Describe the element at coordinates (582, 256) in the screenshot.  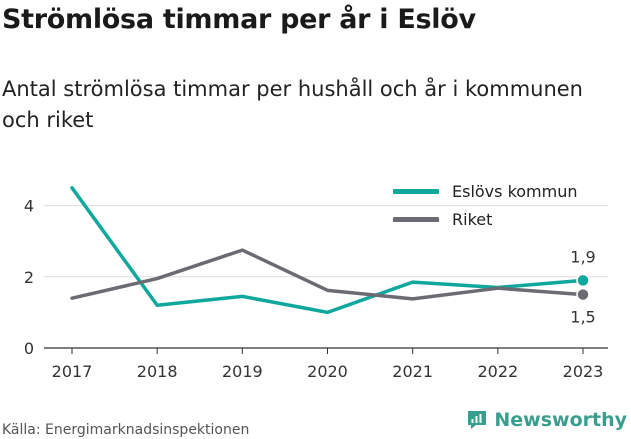
I see `end-value-label: 1,9` at that location.